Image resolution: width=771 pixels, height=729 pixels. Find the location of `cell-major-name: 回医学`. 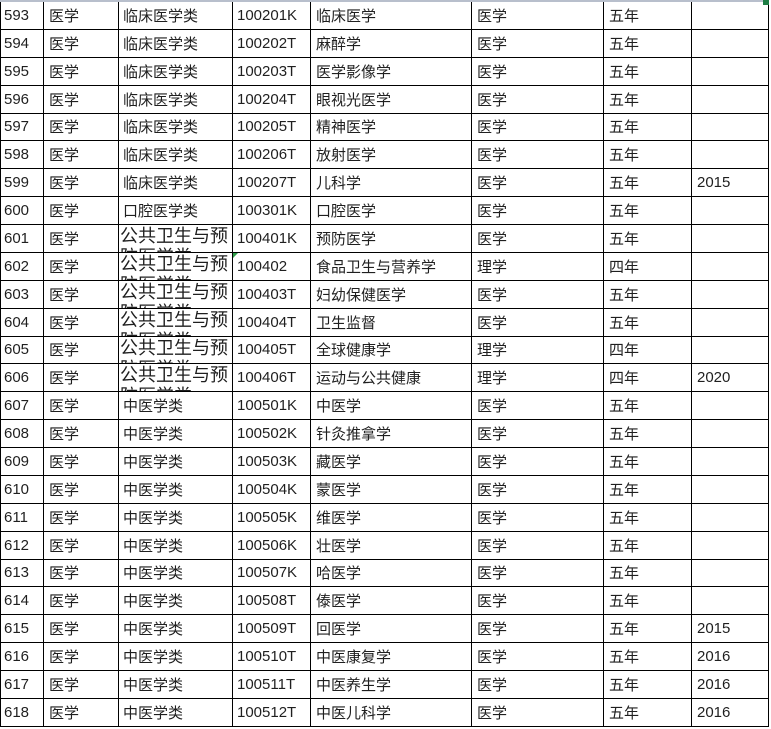

cell-major-name: 回医学 is located at coordinates (391, 629).